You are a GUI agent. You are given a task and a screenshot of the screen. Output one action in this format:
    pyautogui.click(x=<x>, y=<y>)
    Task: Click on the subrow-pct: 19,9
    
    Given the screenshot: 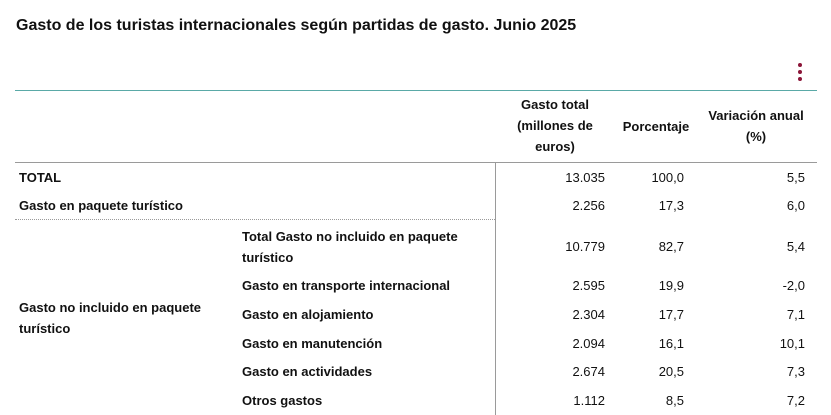 What is the action you would take?
    pyautogui.click(x=671, y=285)
    